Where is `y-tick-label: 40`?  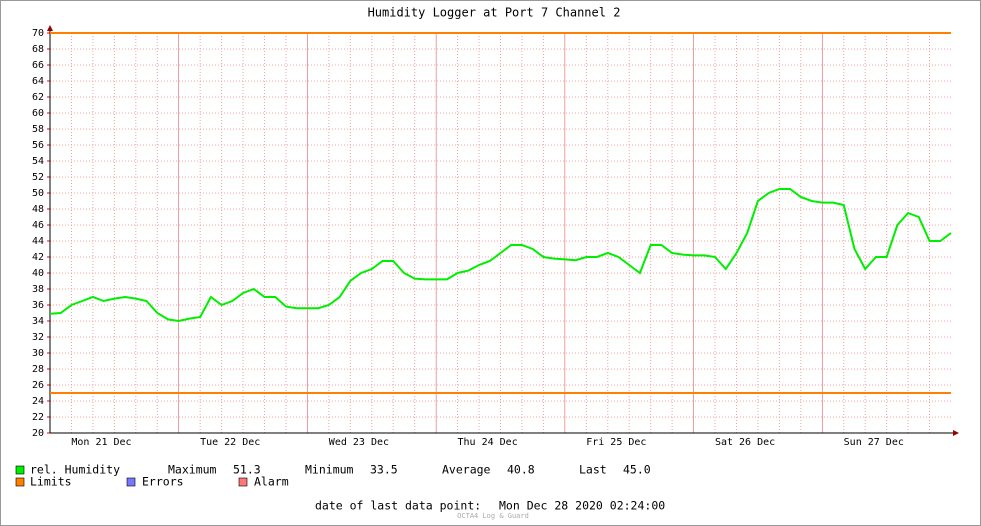 y-tick-label: 40 is located at coordinates (38, 273).